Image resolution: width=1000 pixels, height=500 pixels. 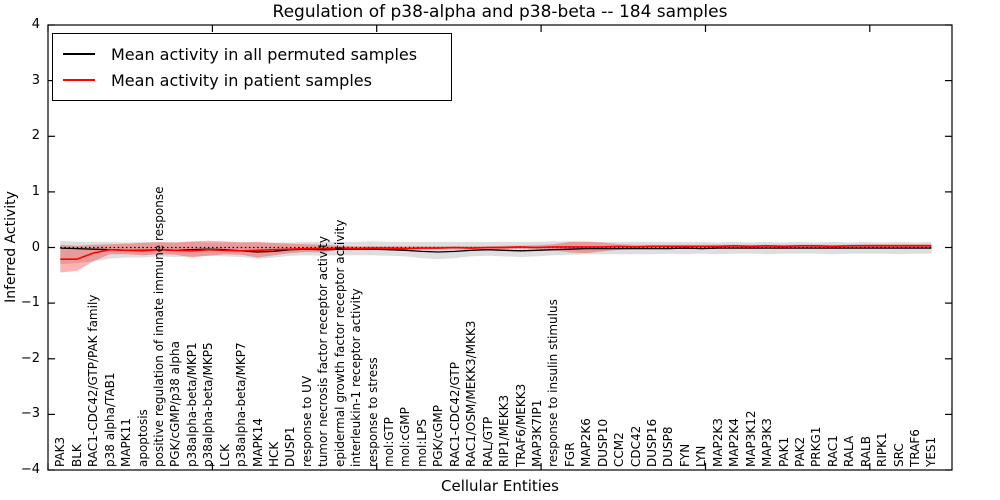 I want to click on x-category-label: PGK/cGMP/p38 alpha, so click(x=175, y=404).